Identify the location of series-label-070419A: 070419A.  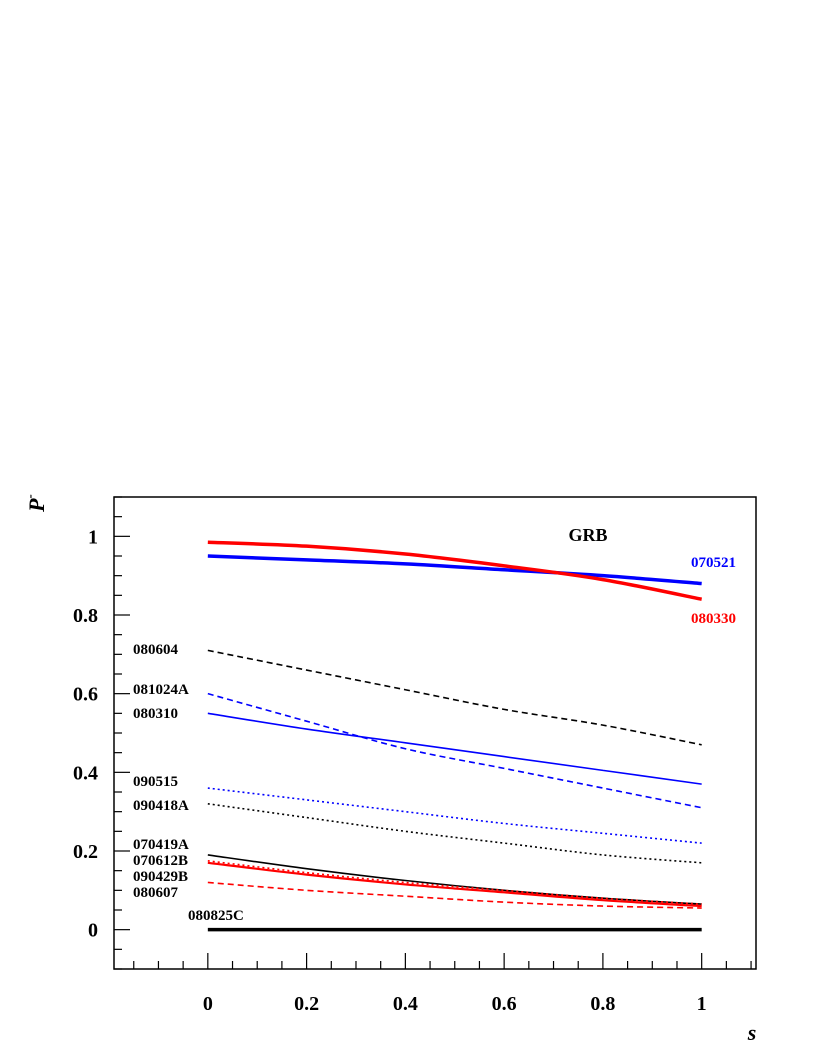
(161, 845).